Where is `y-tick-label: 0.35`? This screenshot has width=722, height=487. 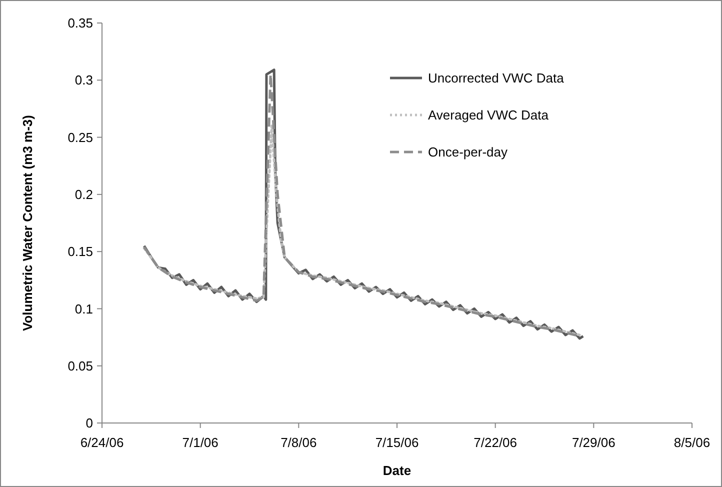
y-tick-label: 0.35 is located at coordinates (80, 23).